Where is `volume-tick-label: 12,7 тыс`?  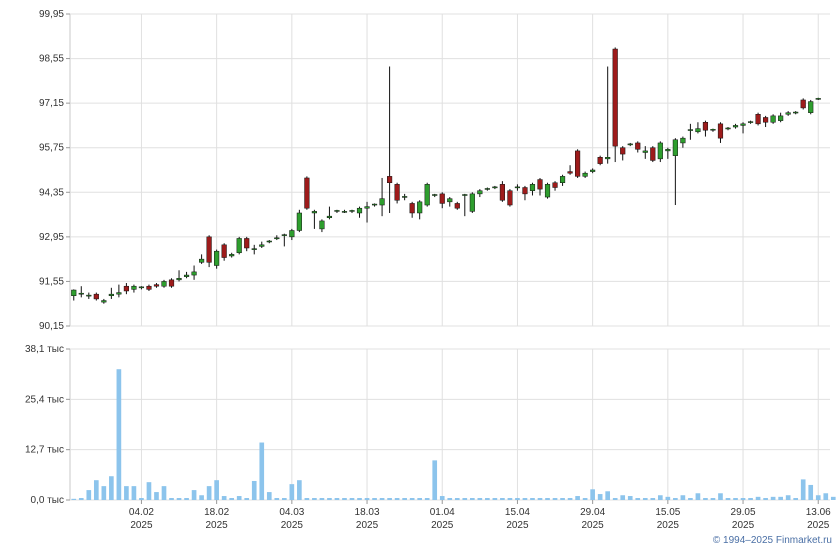 volume-tick-label: 12,7 тыс is located at coordinates (44, 450).